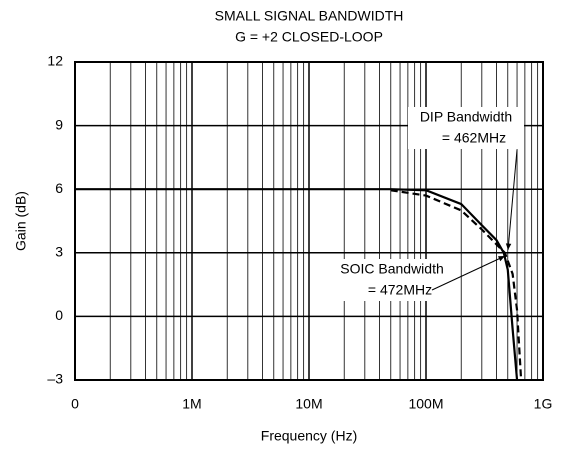  What do you see at coordinates (308, 404) in the screenshot?
I see `x-tick-label: 10M` at bounding box center [308, 404].